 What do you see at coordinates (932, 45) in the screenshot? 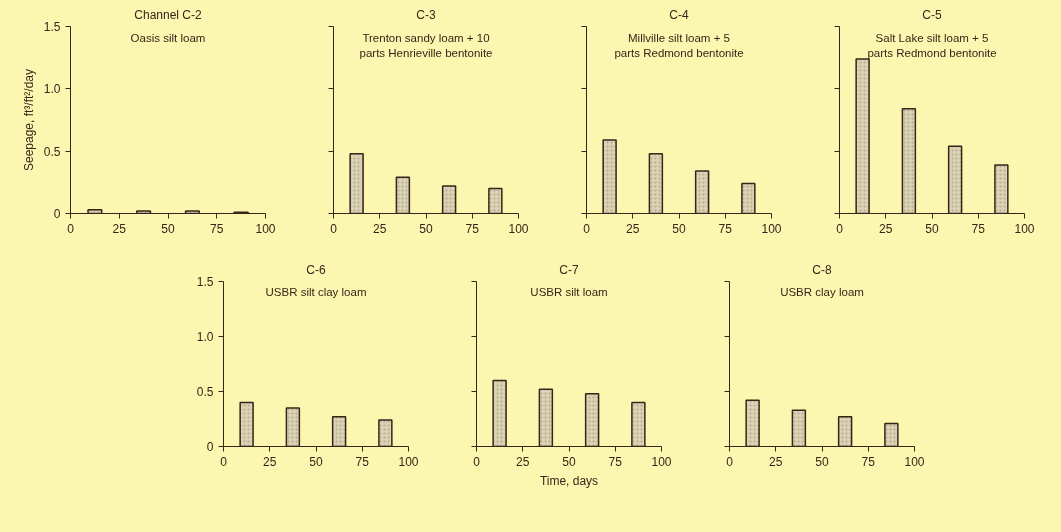
I see `text: Salt Lake silt loam + 5 parts Redmond bentonite` at bounding box center [932, 45].